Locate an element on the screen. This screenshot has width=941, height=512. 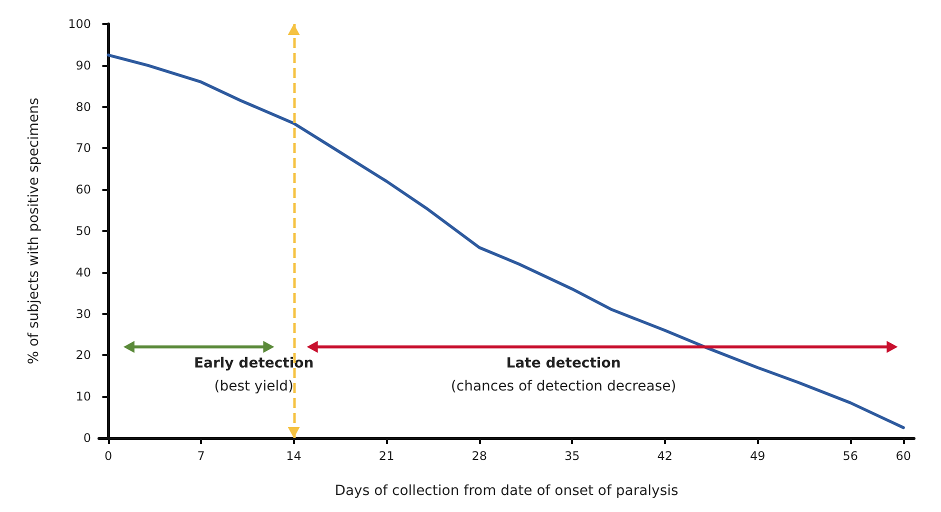
y-tick-label: 0 is located at coordinates (87, 438).